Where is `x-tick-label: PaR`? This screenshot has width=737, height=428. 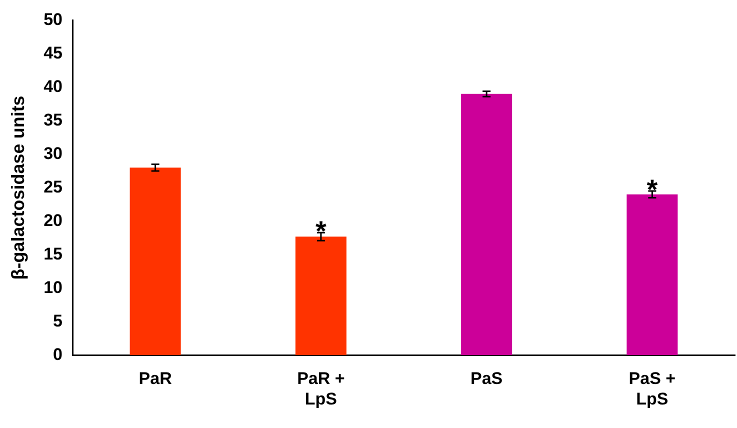 x-tick-label: PaR is located at coordinates (155, 378).